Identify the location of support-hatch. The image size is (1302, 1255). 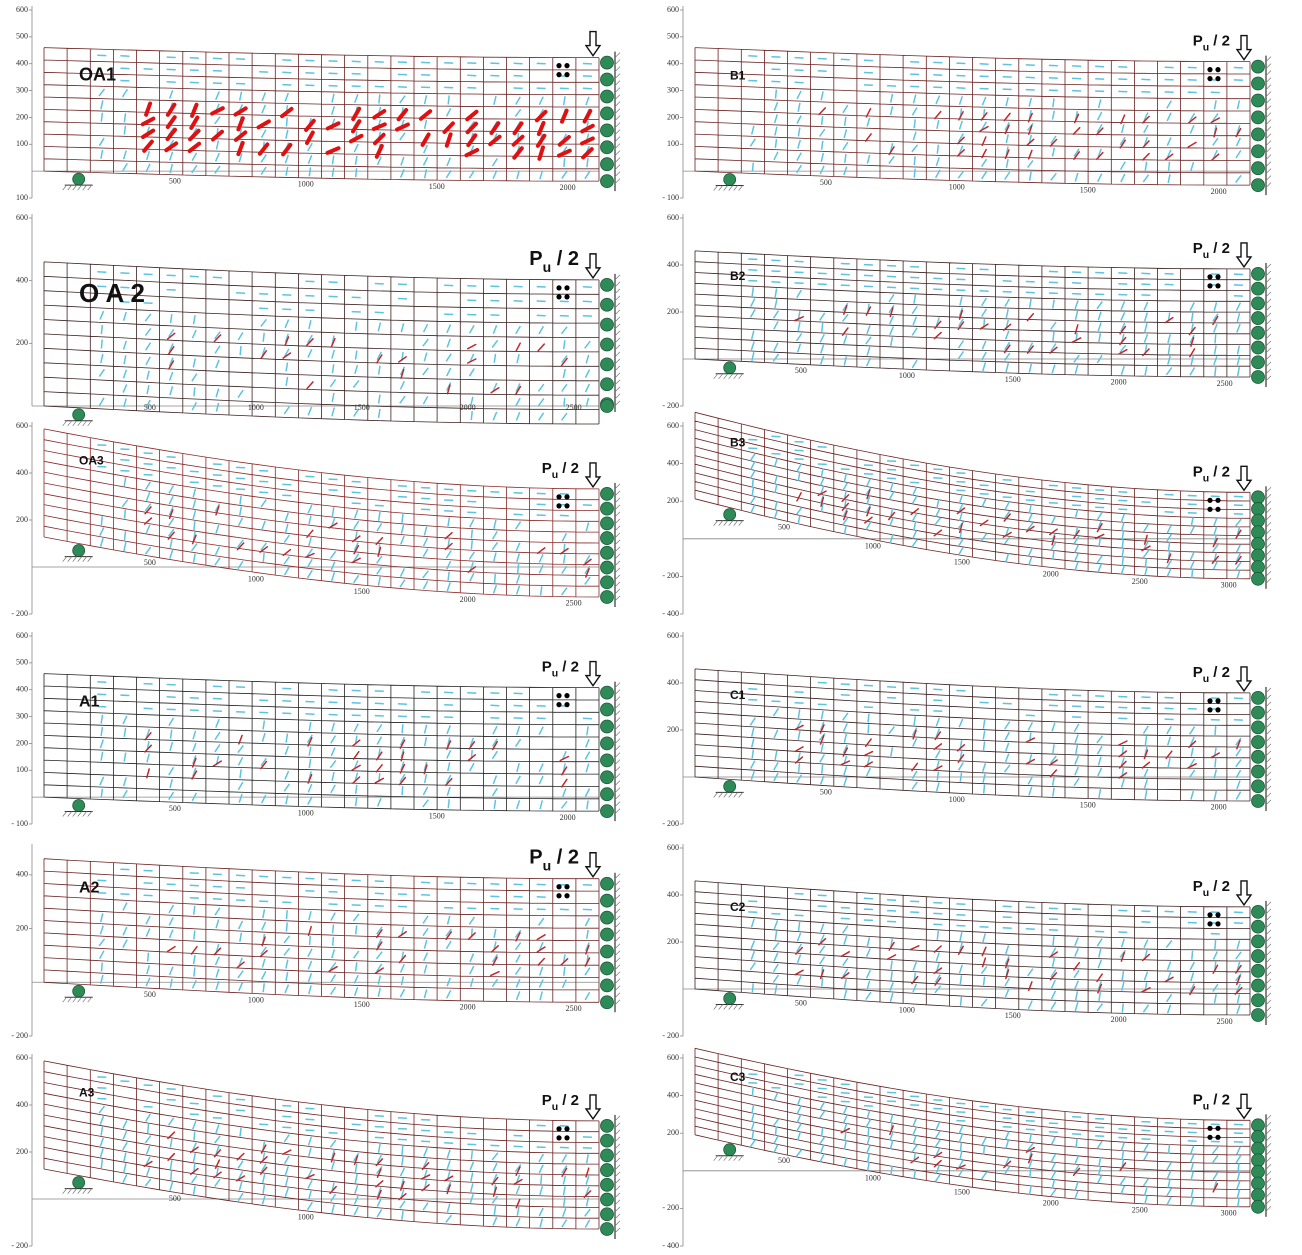
(77, 999).